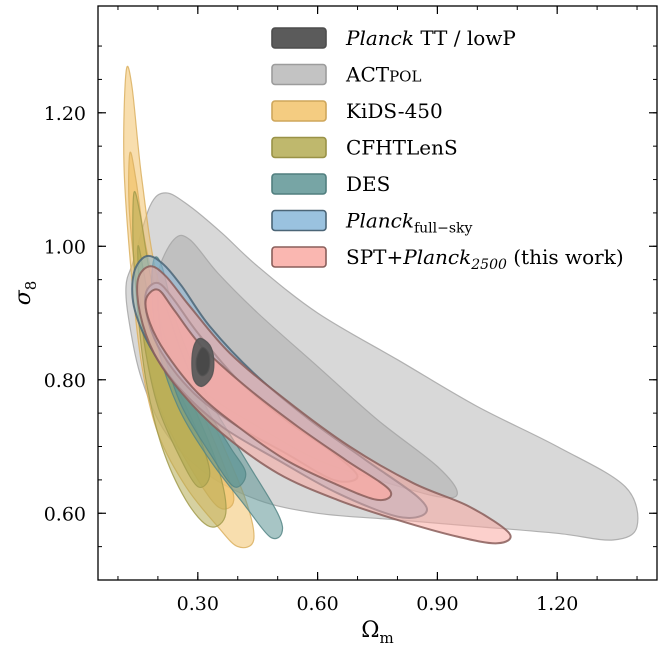  What do you see at coordinates (203, 361) in the screenshot?
I see `planck-tt-lowp-inner-contour` at bounding box center [203, 361].